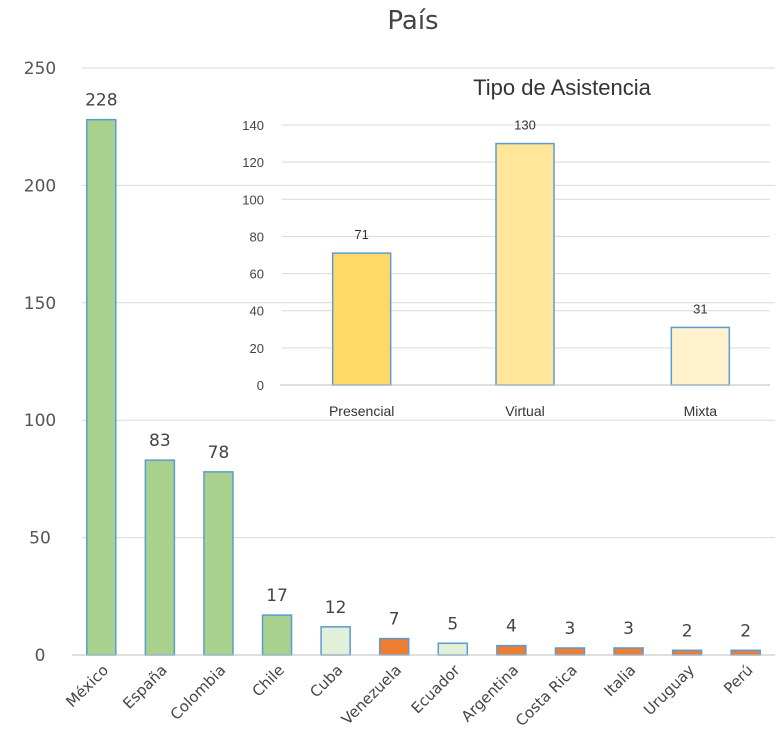  Describe the element at coordinates (738, 679) in the screenshot. I see `main-category-label: Perú` at that location.